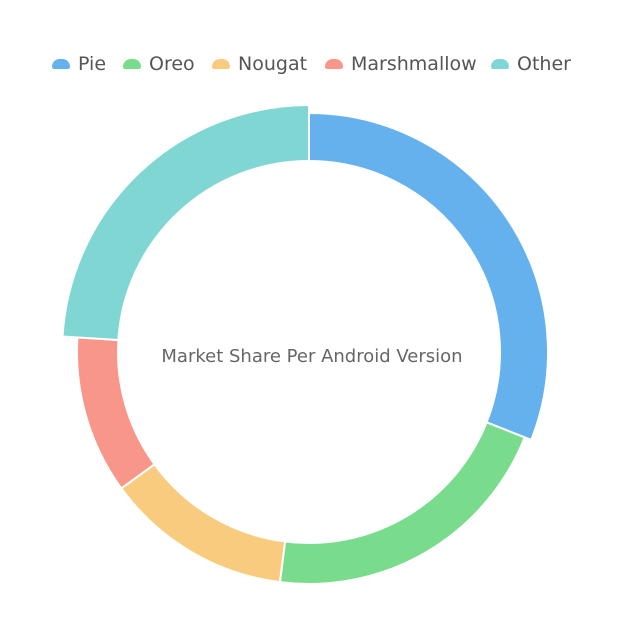 Image resolution: width=618 pixels, height=636 pixels. Describe the element at coordinates (309, 64) in the screenshot. I see `chart-legend: Pie Oreo Nougat Marshmallow Other` at that location.